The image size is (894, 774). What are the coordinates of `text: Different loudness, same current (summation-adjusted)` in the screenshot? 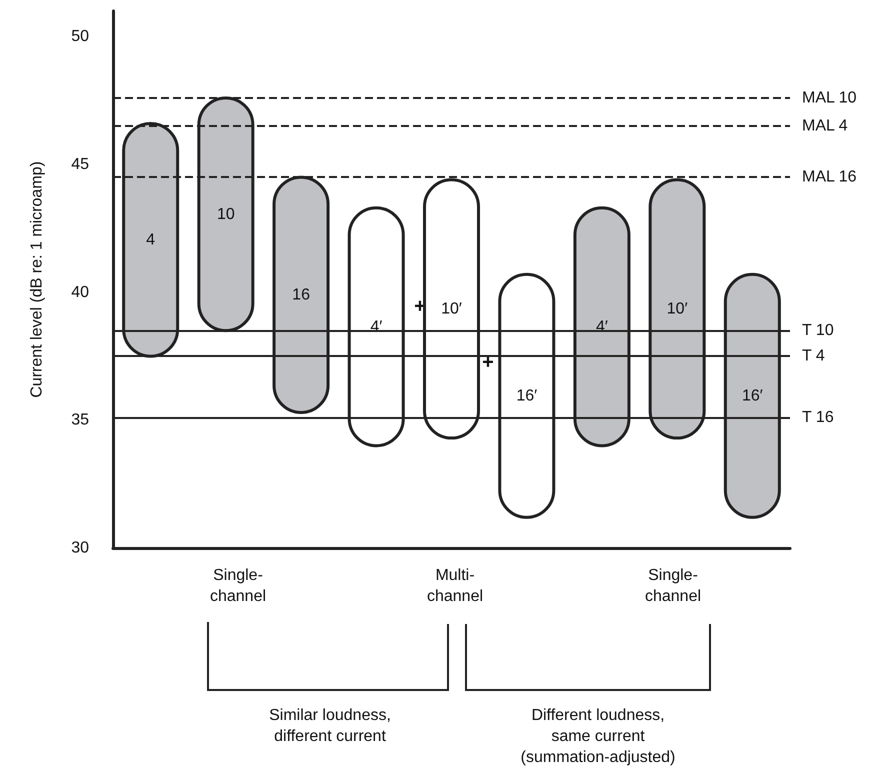 It's located at (598, 736).